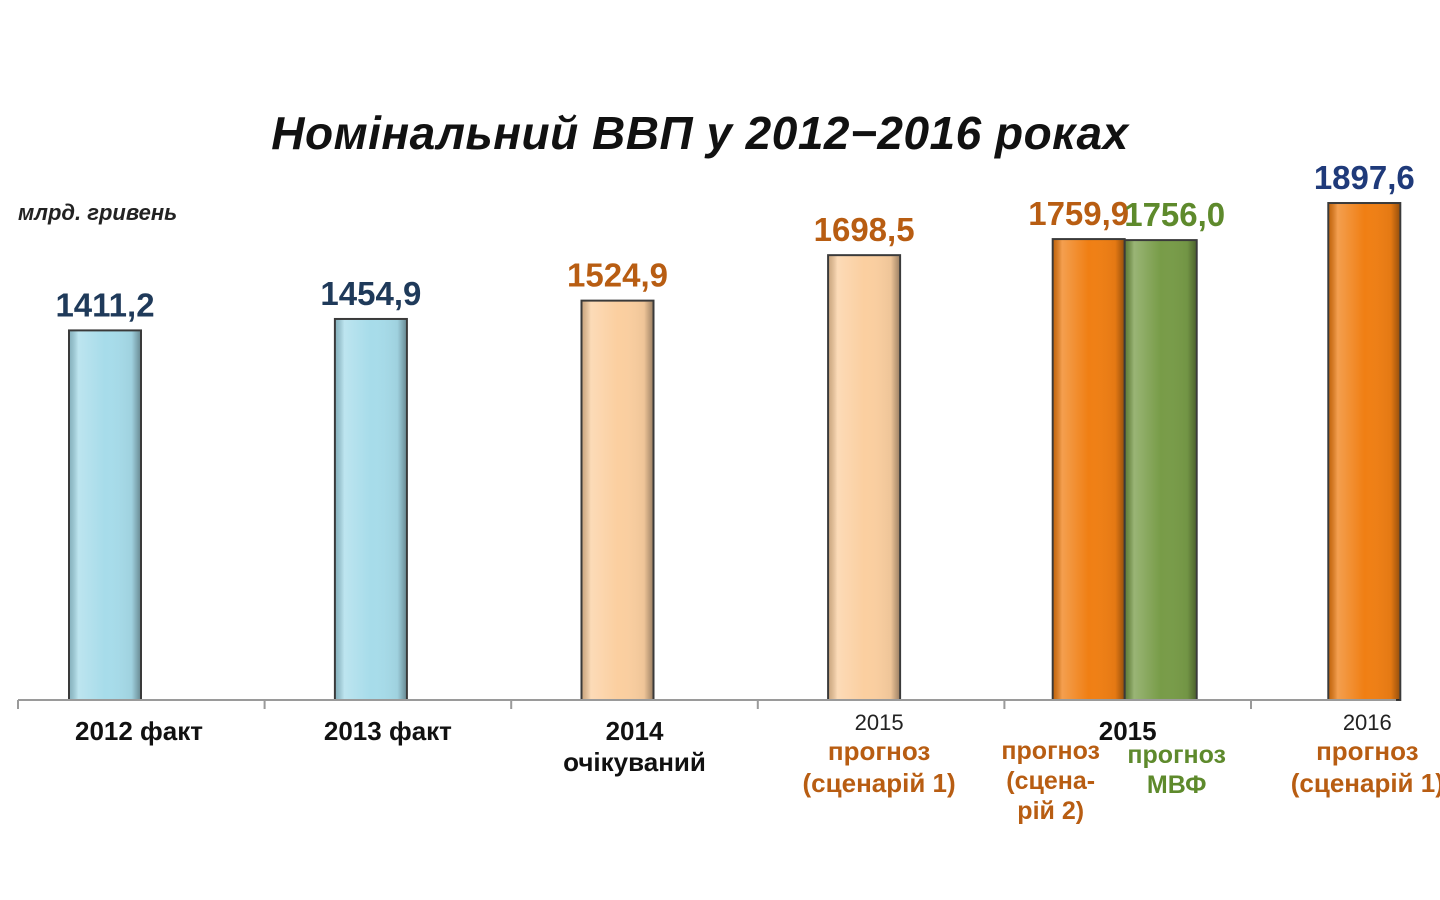 The image size is (1440, 900). Describe the element at coordinates (1177, 770) in the screenshot. I see `x-sub-label: прогноз МВФ` at that location.